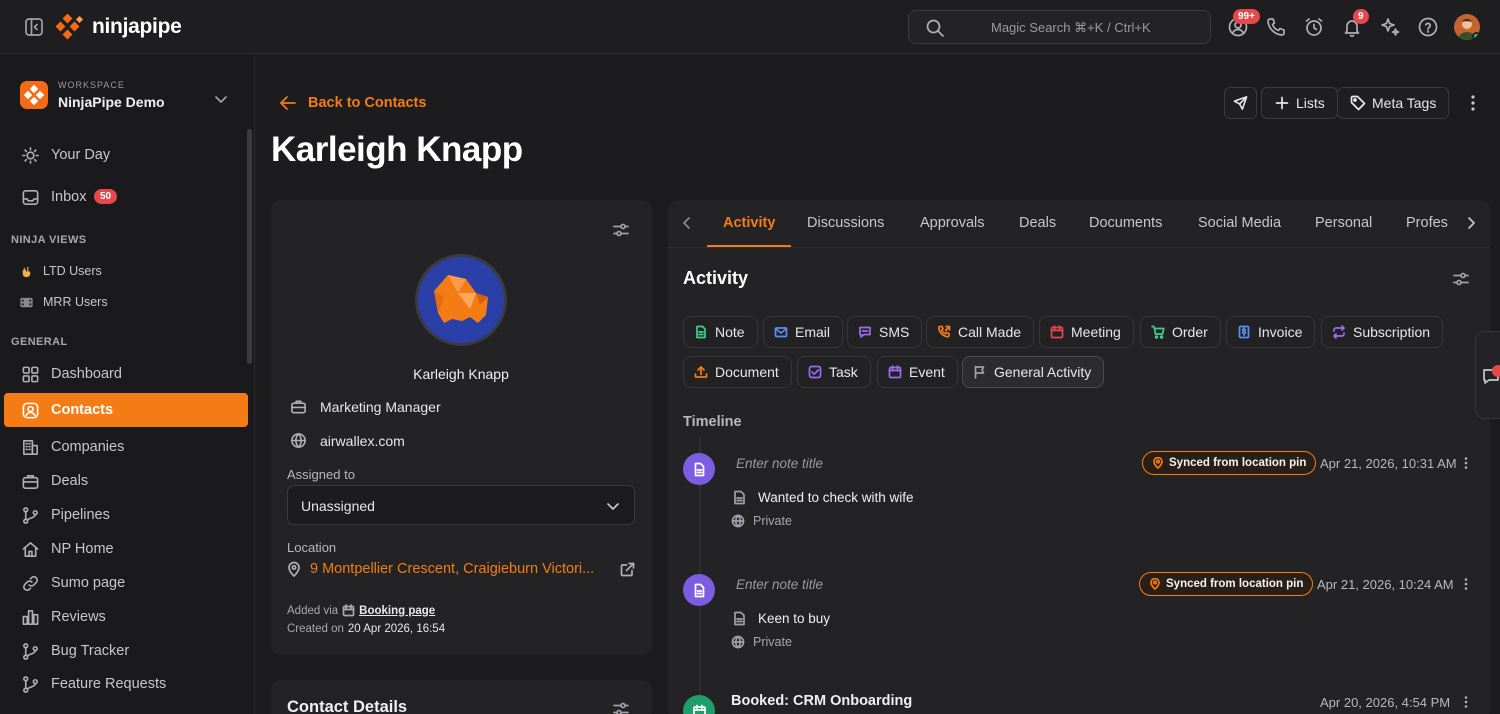  I want to click on map-pin-icon, so click(1155, 584).